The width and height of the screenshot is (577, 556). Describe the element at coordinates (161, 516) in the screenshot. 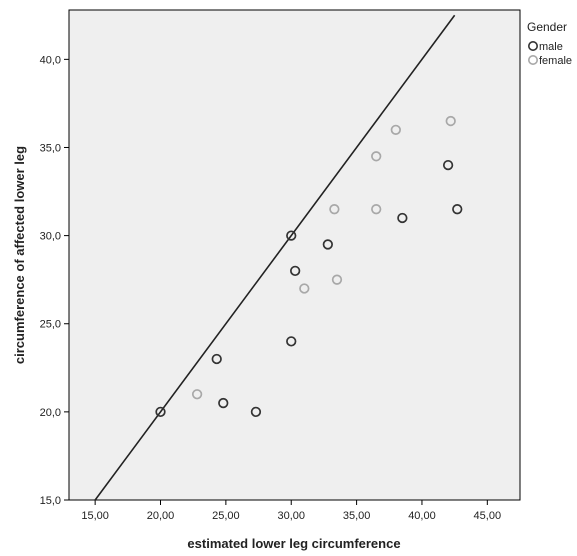

I see `x-tick-label: 20,00` at that location.